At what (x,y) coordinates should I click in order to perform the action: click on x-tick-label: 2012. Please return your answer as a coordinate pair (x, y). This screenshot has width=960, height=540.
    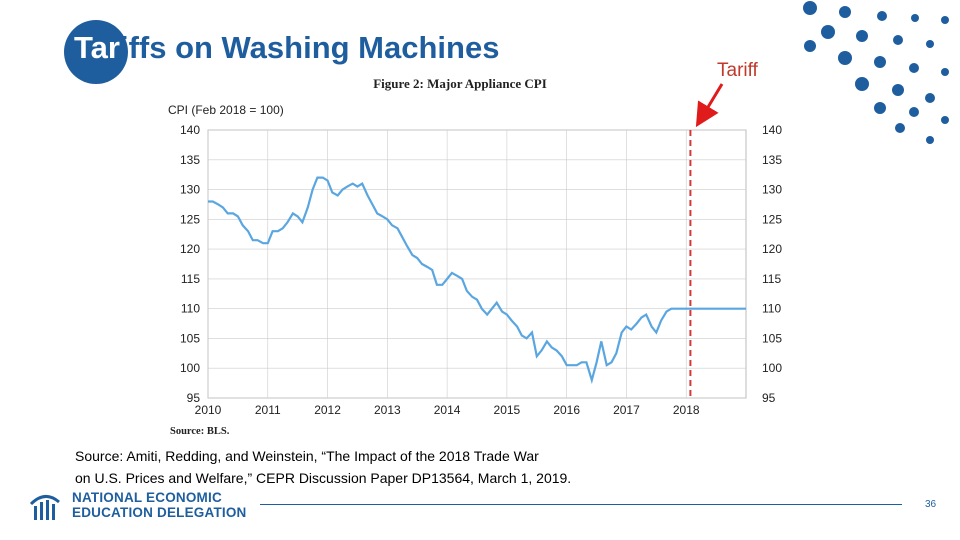
    Looking at the image, I should click on (327, 410).